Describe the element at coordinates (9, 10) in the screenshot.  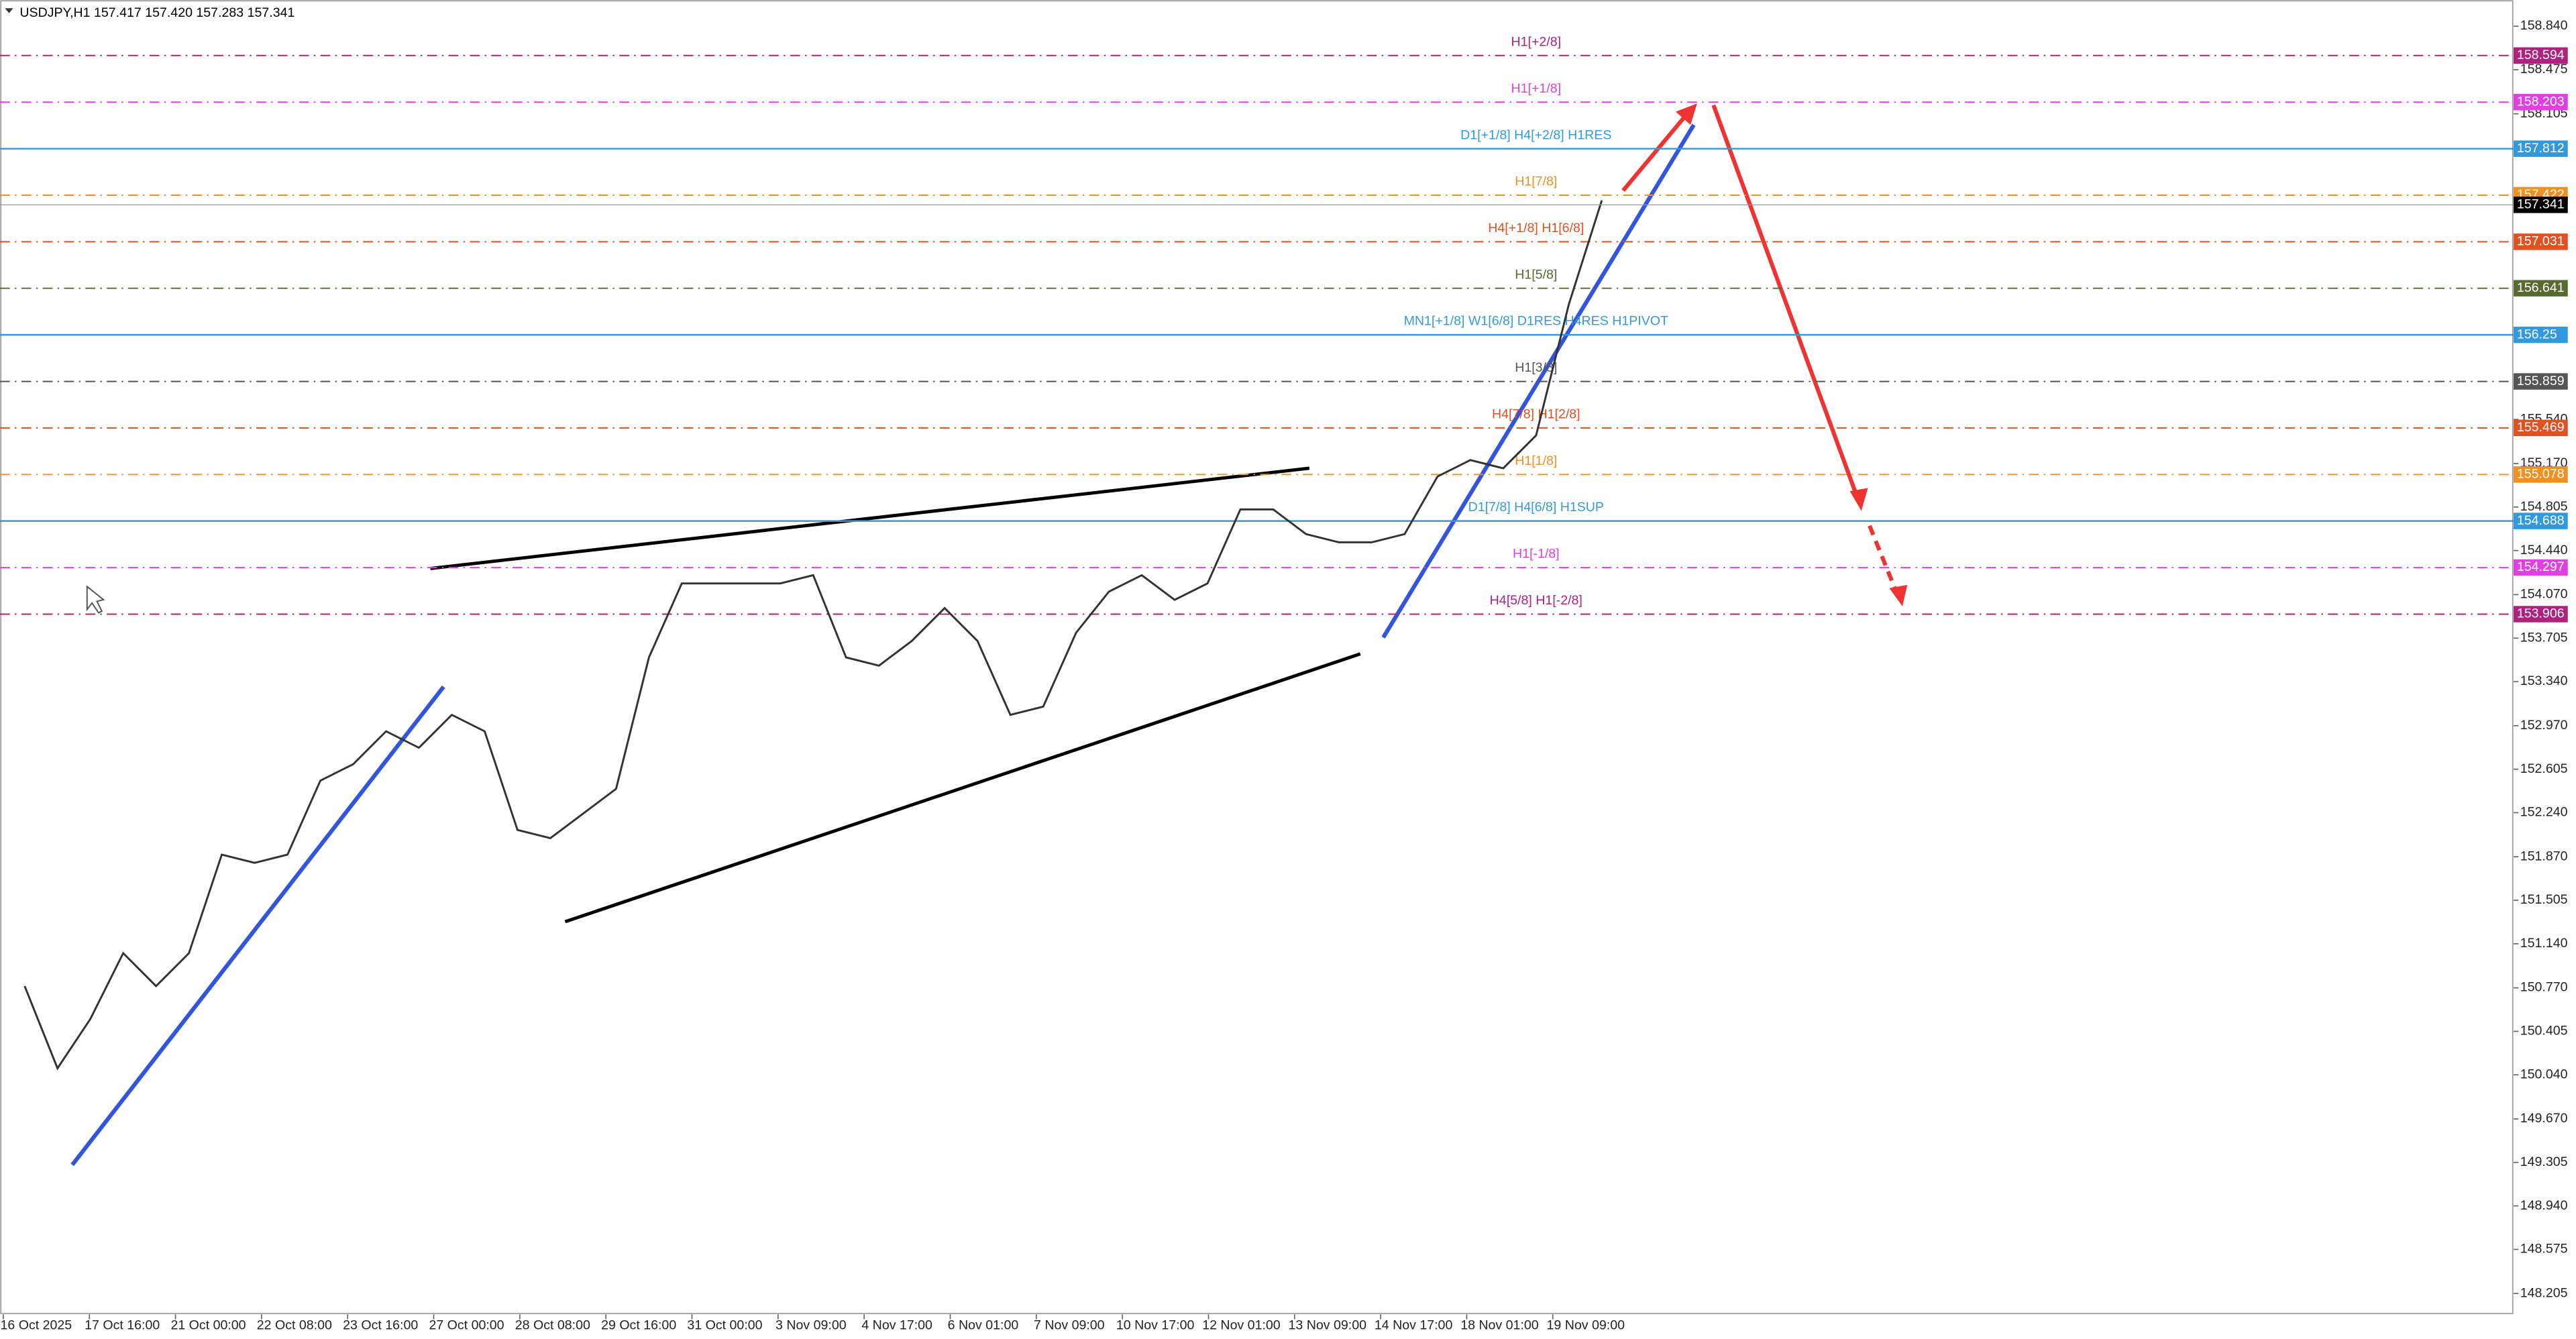
I see `menu-icon` at that location.